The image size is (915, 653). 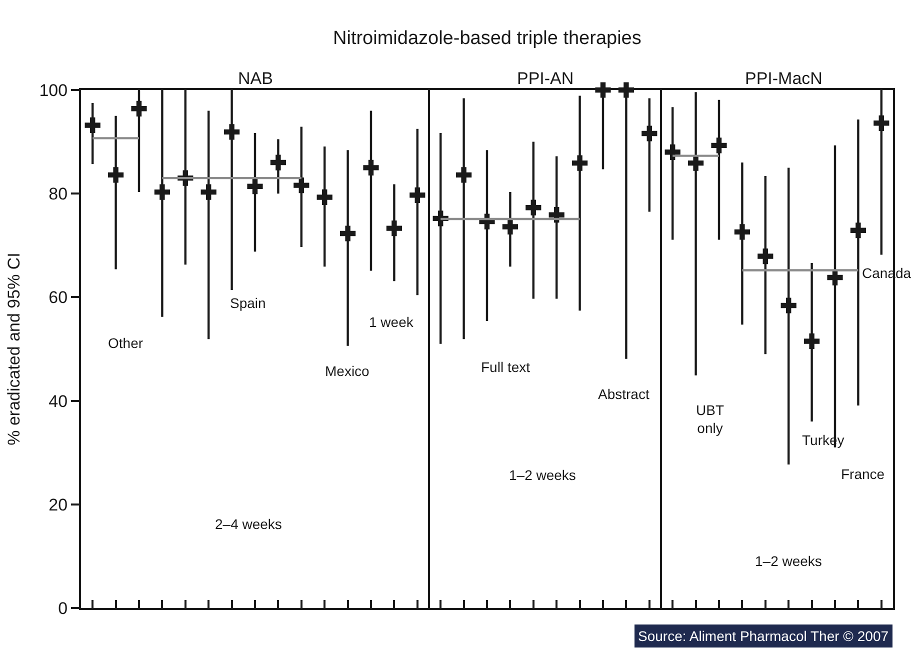 I want to click on text: PPI-AN, so click(x=545, y=78).